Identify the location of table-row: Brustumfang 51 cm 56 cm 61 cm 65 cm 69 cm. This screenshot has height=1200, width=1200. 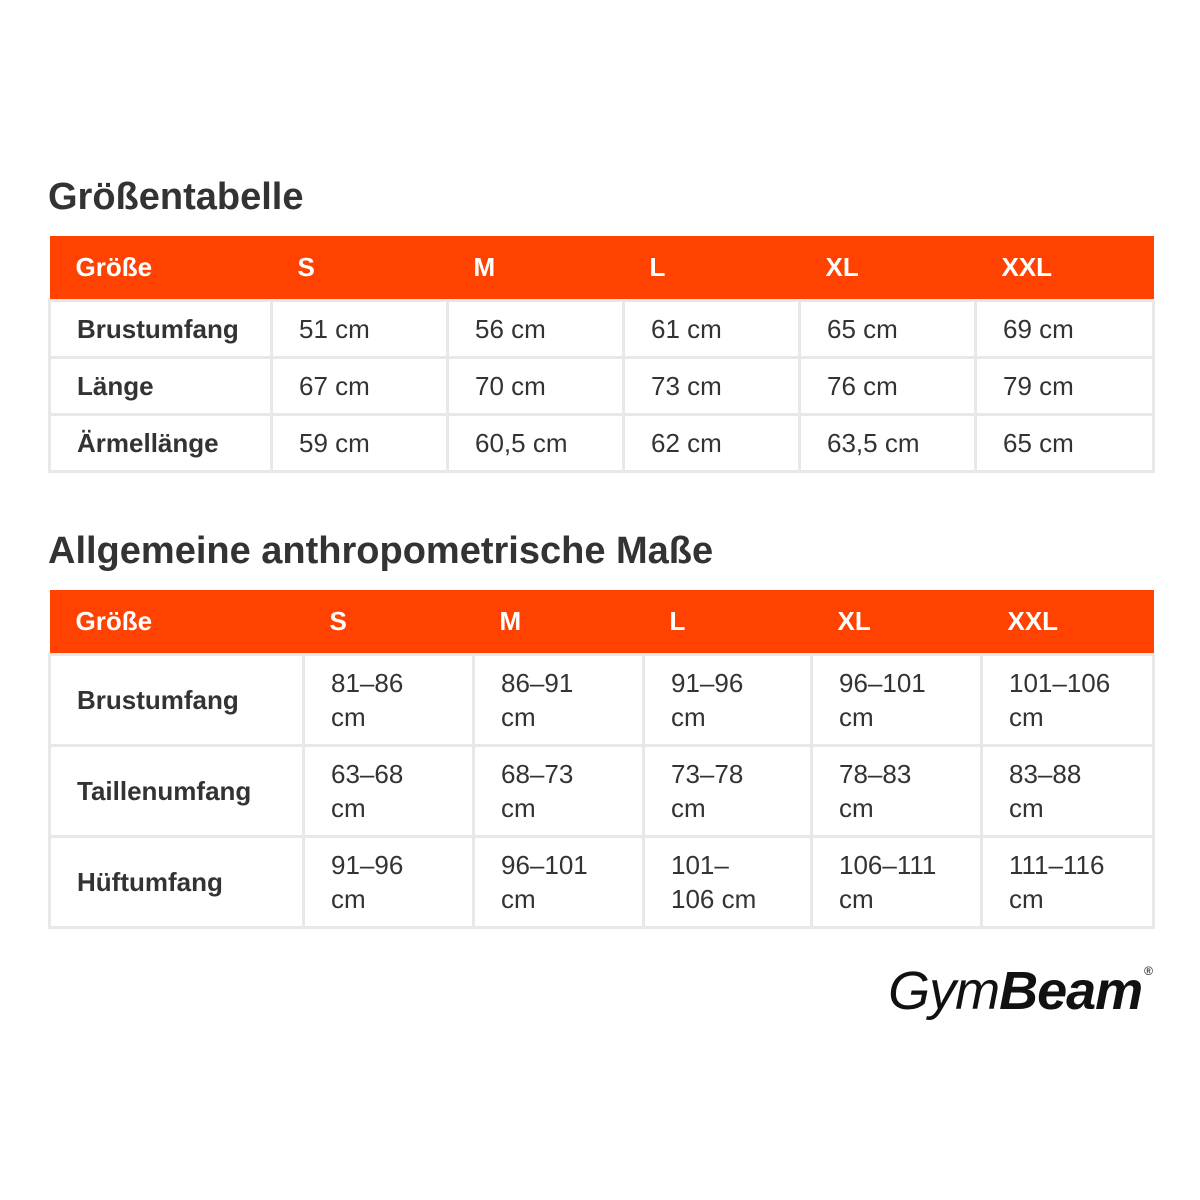
(601, 329).